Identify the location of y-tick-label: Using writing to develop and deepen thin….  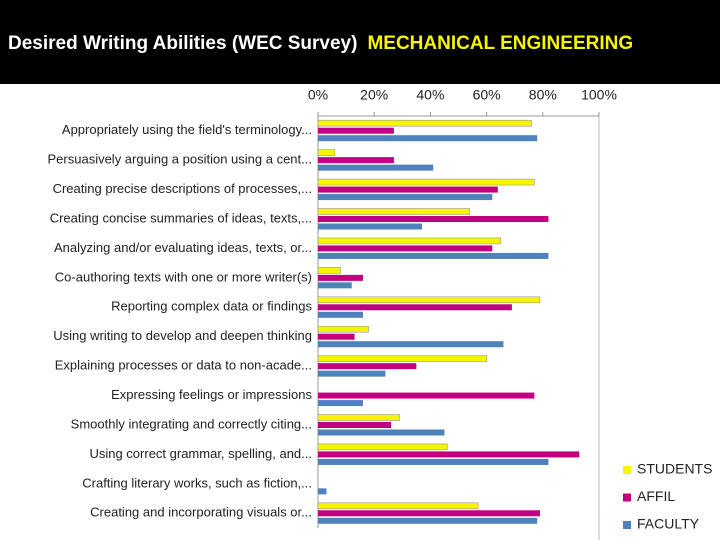
(182, 335).